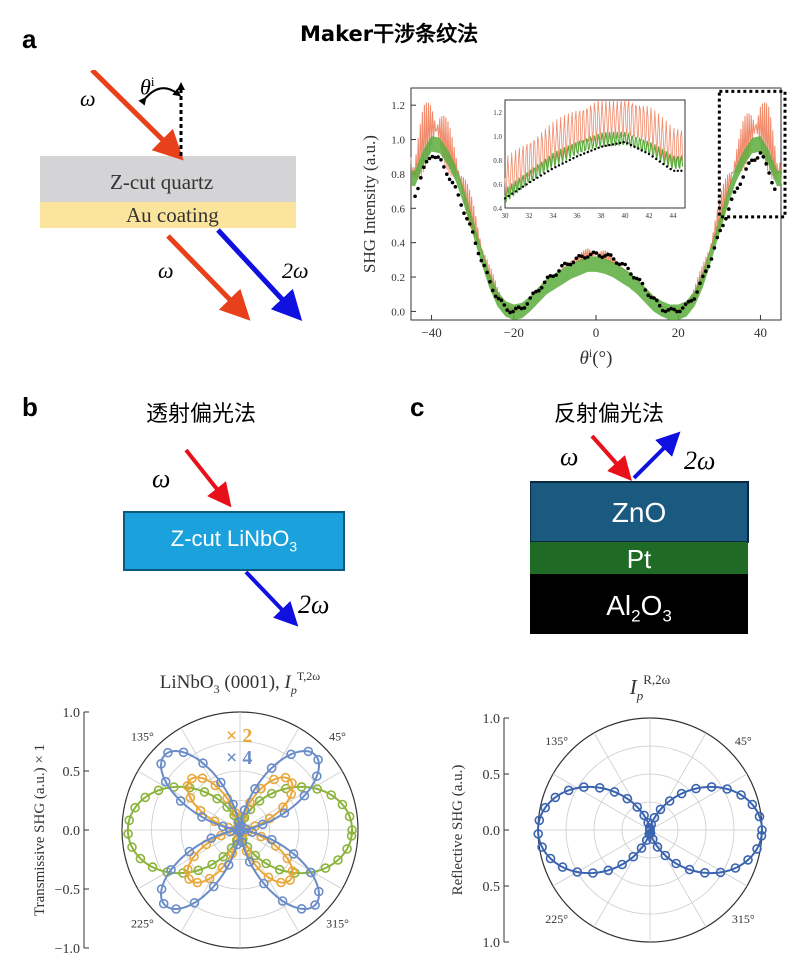 The height and width of the screenshot is (968, 807). I want to click on quartz-label: Z-cut quartz, so click(162, 182).